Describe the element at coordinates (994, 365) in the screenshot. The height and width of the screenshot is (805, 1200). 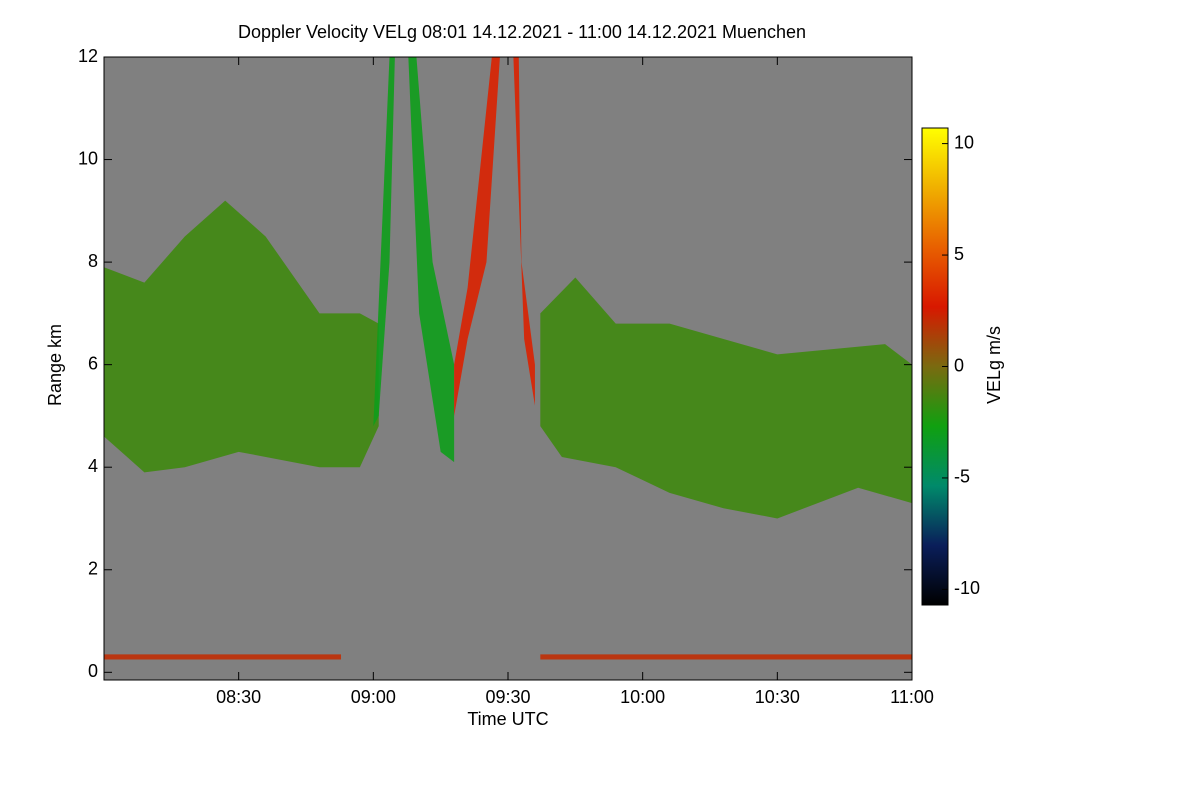
I see `colorbar-label: VELg m/s` at that location.